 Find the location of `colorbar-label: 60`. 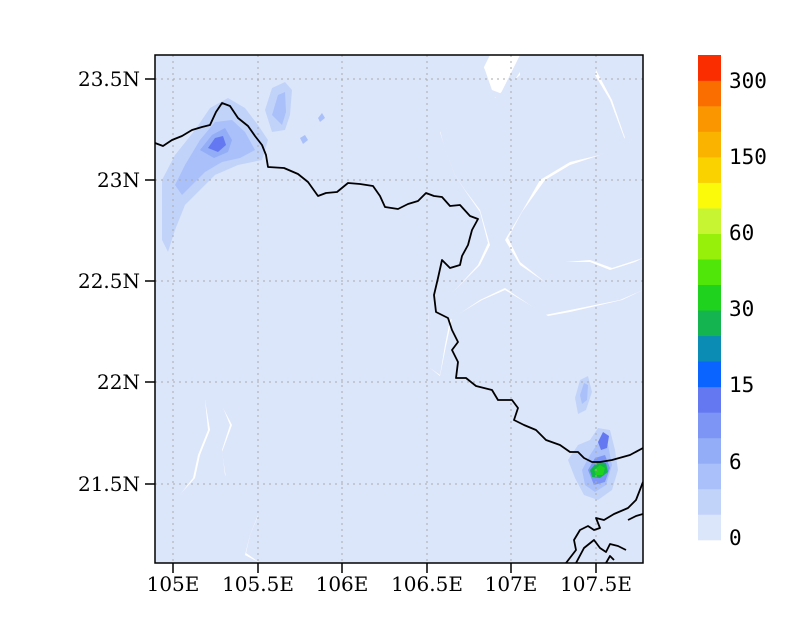

colorbar-label: 60 is located at coordinates (741, 233).